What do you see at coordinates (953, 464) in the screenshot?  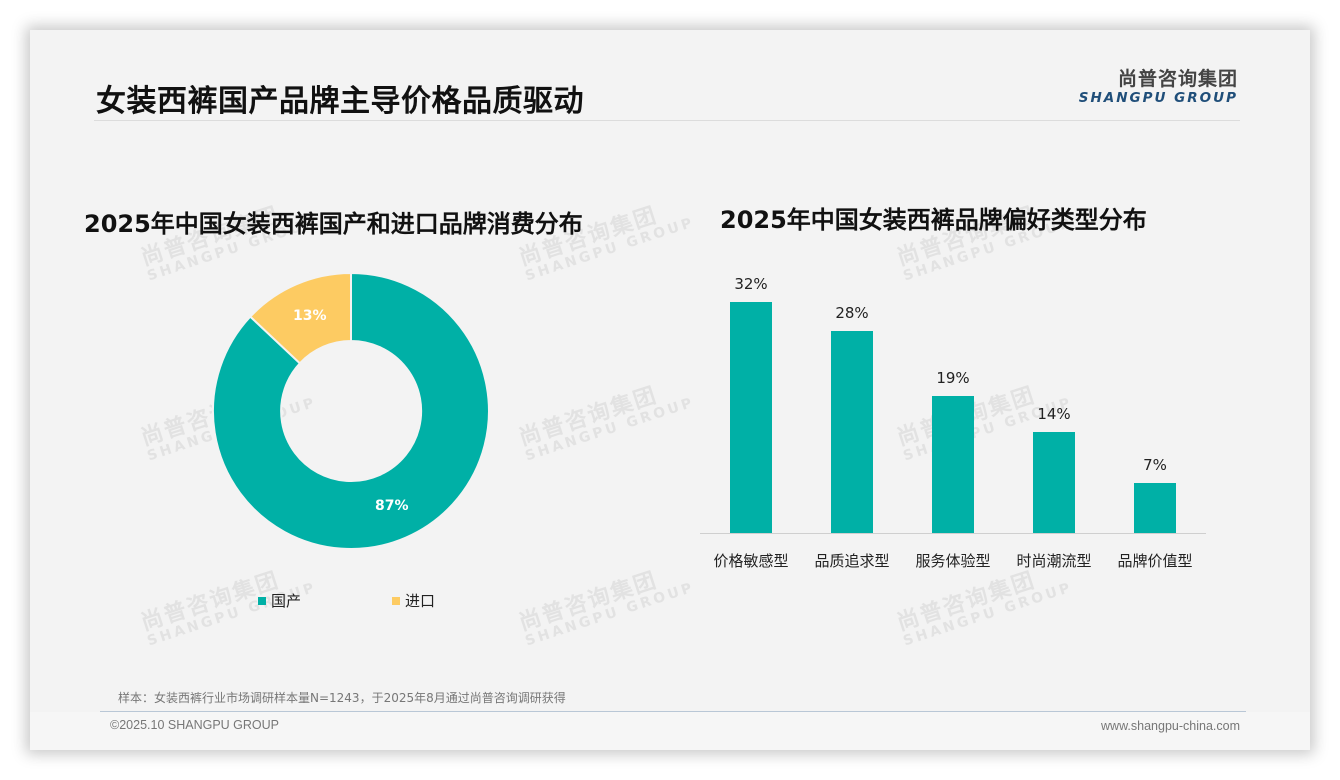 I see `bar-service-experience` at bounding box center [953, 464].